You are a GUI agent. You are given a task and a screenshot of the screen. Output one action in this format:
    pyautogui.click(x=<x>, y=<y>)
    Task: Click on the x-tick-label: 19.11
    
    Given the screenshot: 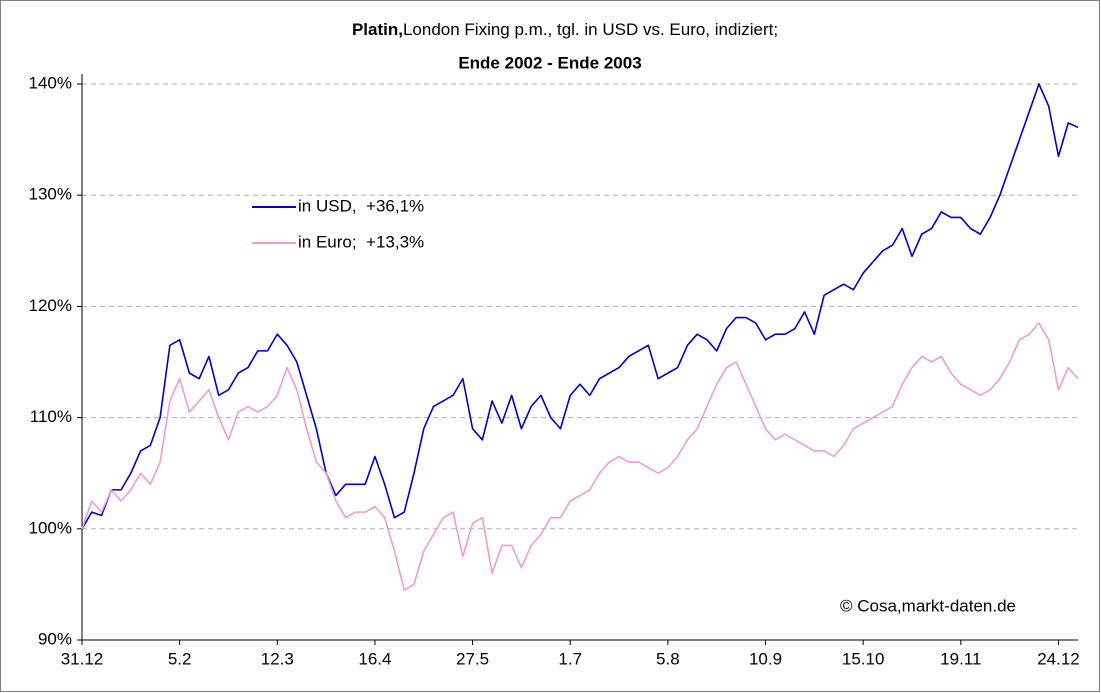 What is the action you would take?
    pyautogui.click(x=960, y=658)
    